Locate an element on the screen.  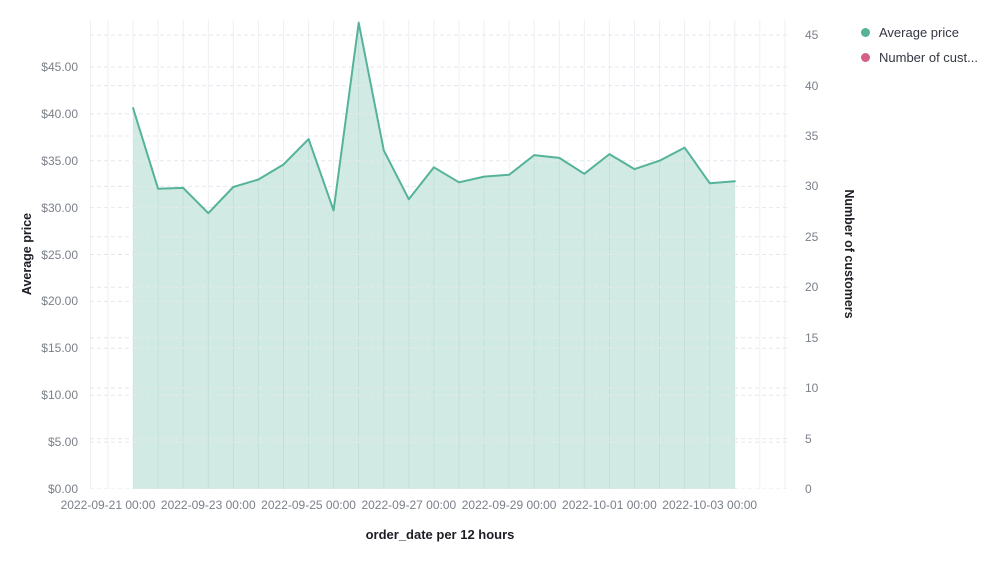
y-axis-right-tick-label: 25 is located at coordinates (812, 236).